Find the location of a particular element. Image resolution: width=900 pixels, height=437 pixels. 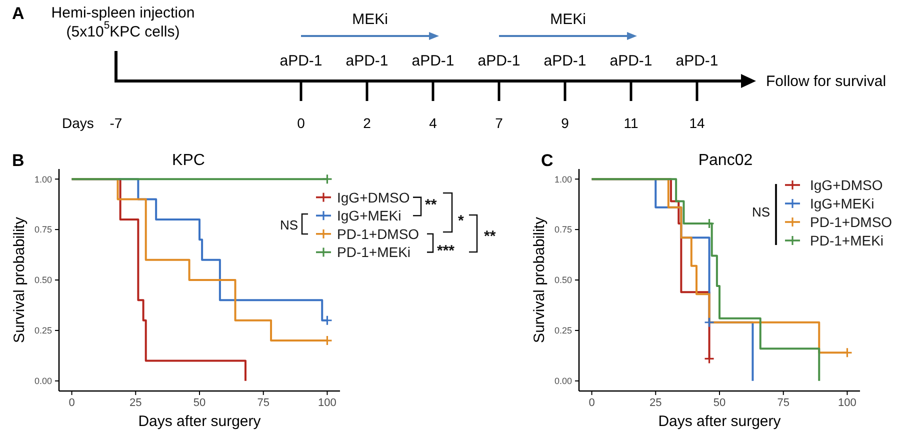

chart-title: Panc02 is located at coordinates (725, 160).